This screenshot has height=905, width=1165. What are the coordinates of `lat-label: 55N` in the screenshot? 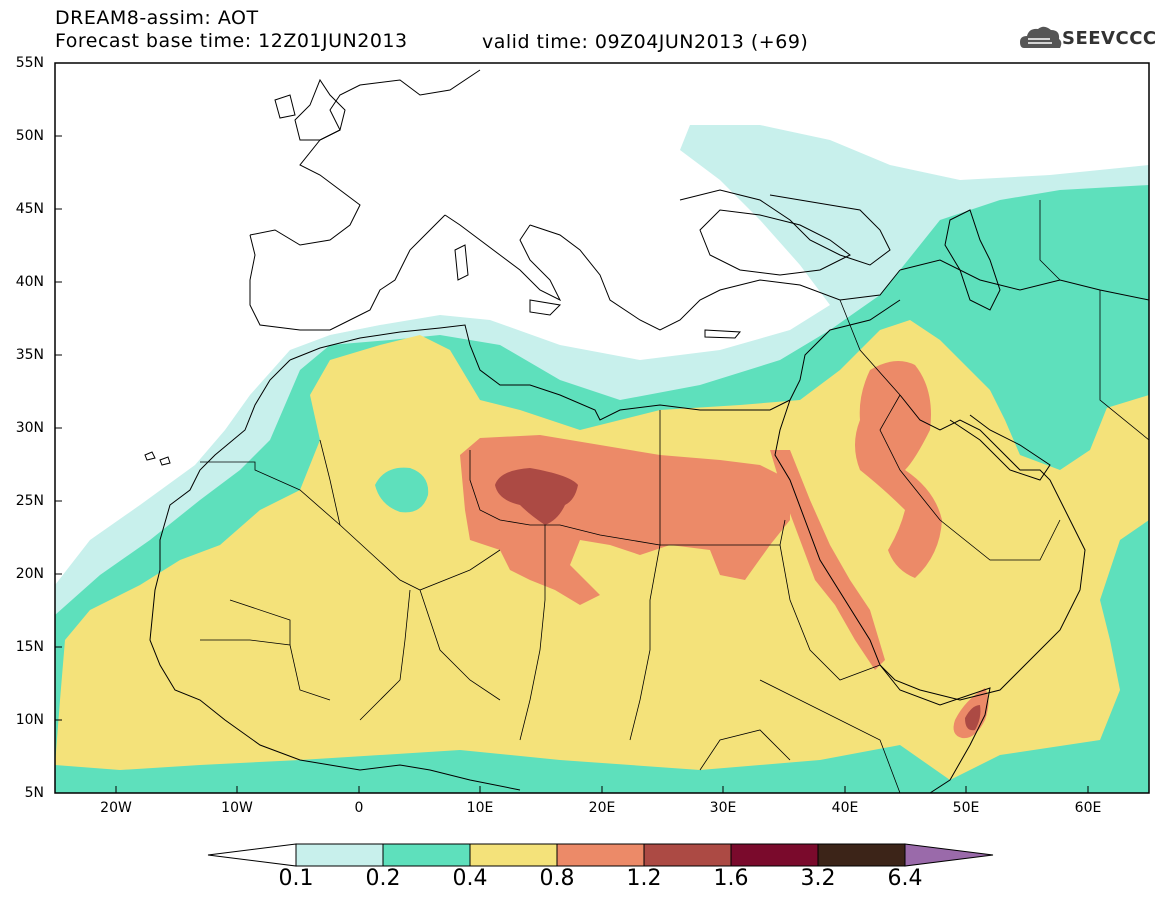 It's located at (29, 63).